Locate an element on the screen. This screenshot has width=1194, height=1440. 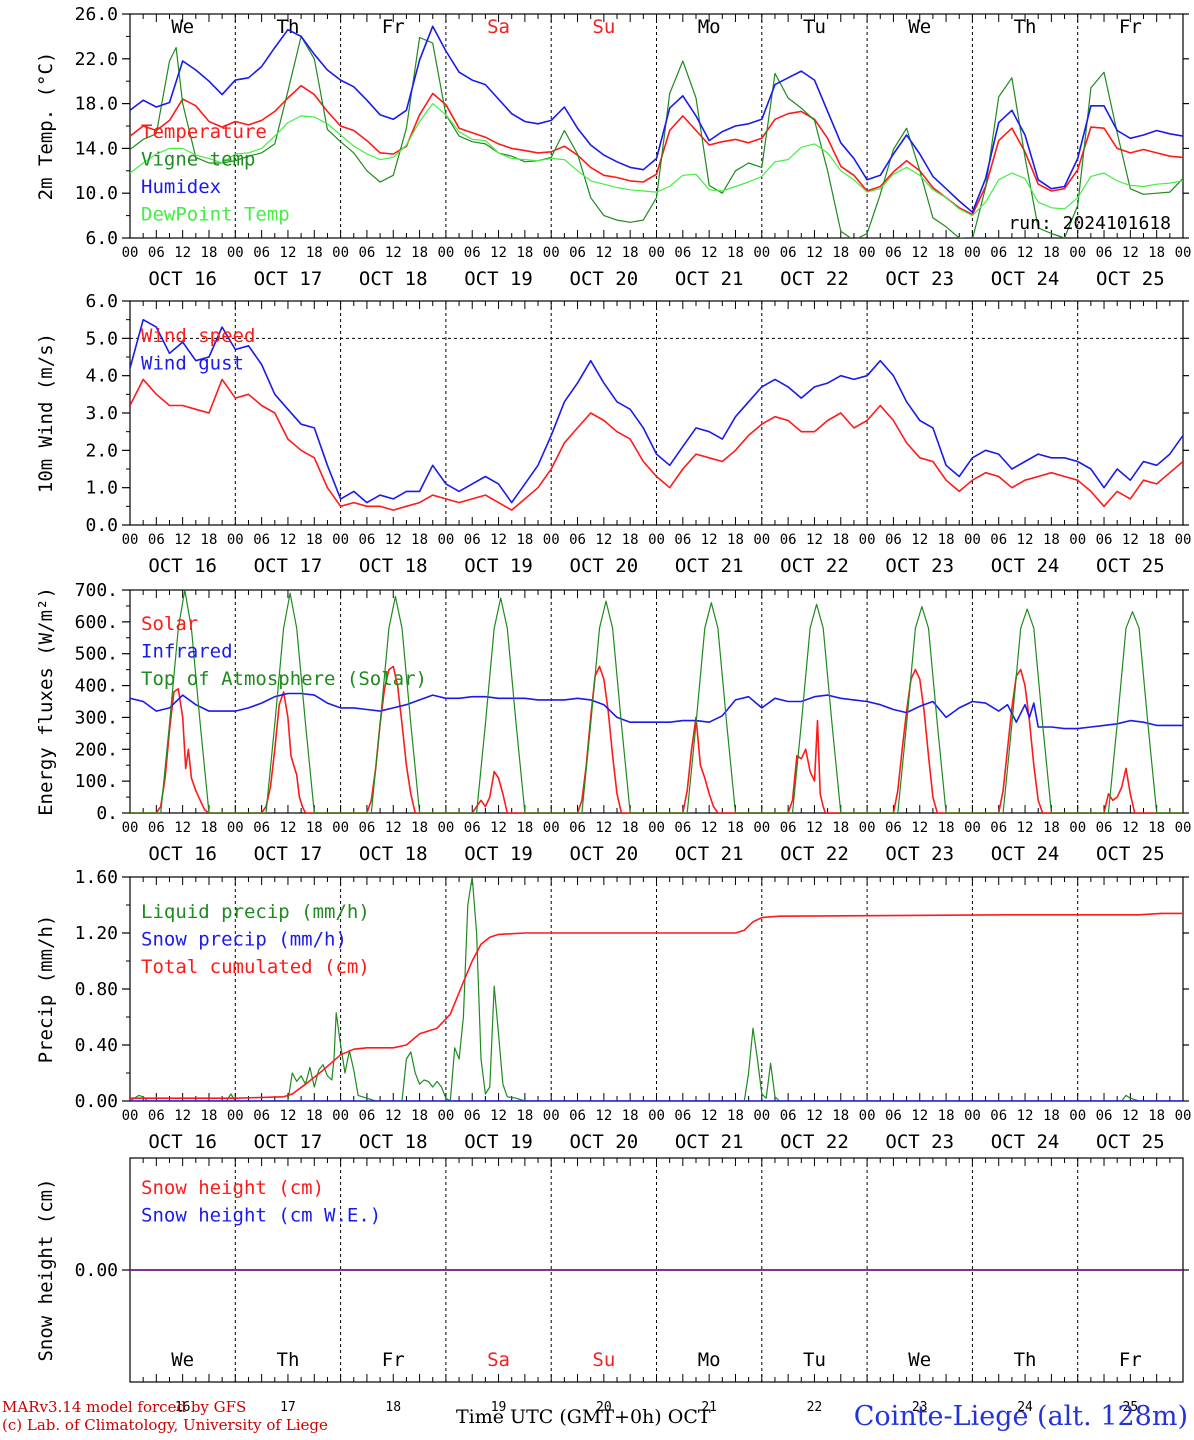
x-day-number: 20 is located at coordinates (604, 1407).